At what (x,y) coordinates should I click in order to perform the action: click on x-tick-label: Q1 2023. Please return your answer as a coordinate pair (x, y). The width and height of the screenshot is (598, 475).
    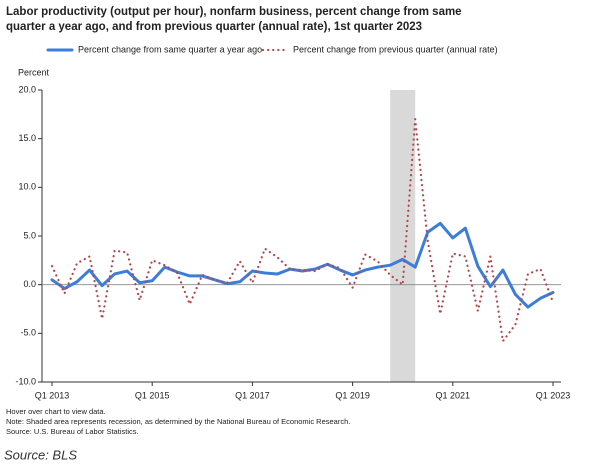
    Looking at the image, I should click on (553, 395).